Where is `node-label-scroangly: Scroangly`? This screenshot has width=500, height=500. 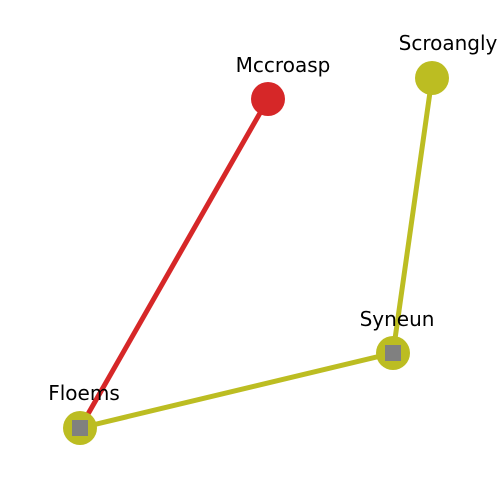 node-label-scroangly: Scroangly is located at coordinates (448, 43).